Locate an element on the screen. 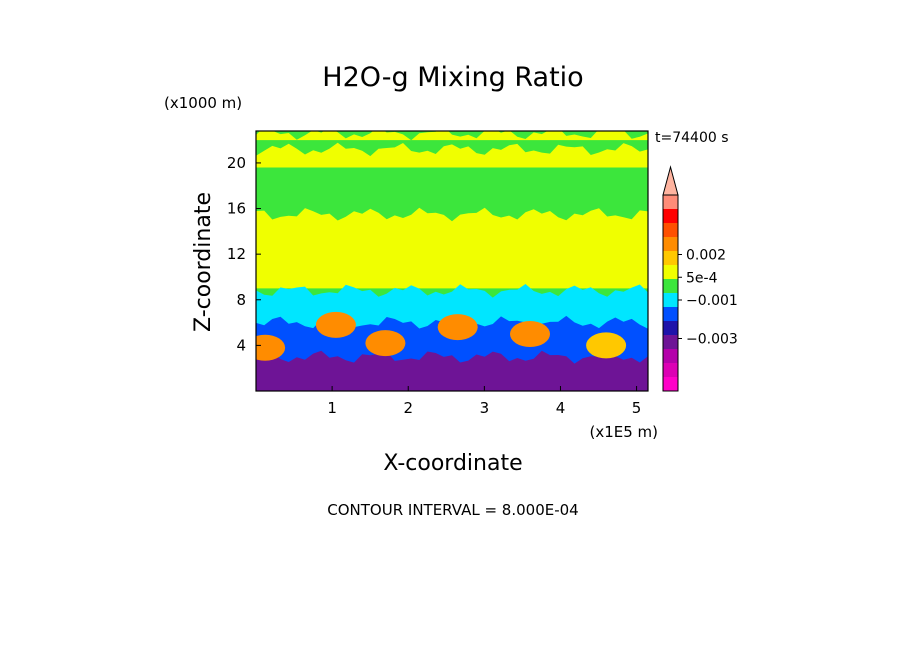 Image resolution: width=904 pixels, height=654 pixels. field-layer-tropopause-yellow is located at coordinates (452, 155).